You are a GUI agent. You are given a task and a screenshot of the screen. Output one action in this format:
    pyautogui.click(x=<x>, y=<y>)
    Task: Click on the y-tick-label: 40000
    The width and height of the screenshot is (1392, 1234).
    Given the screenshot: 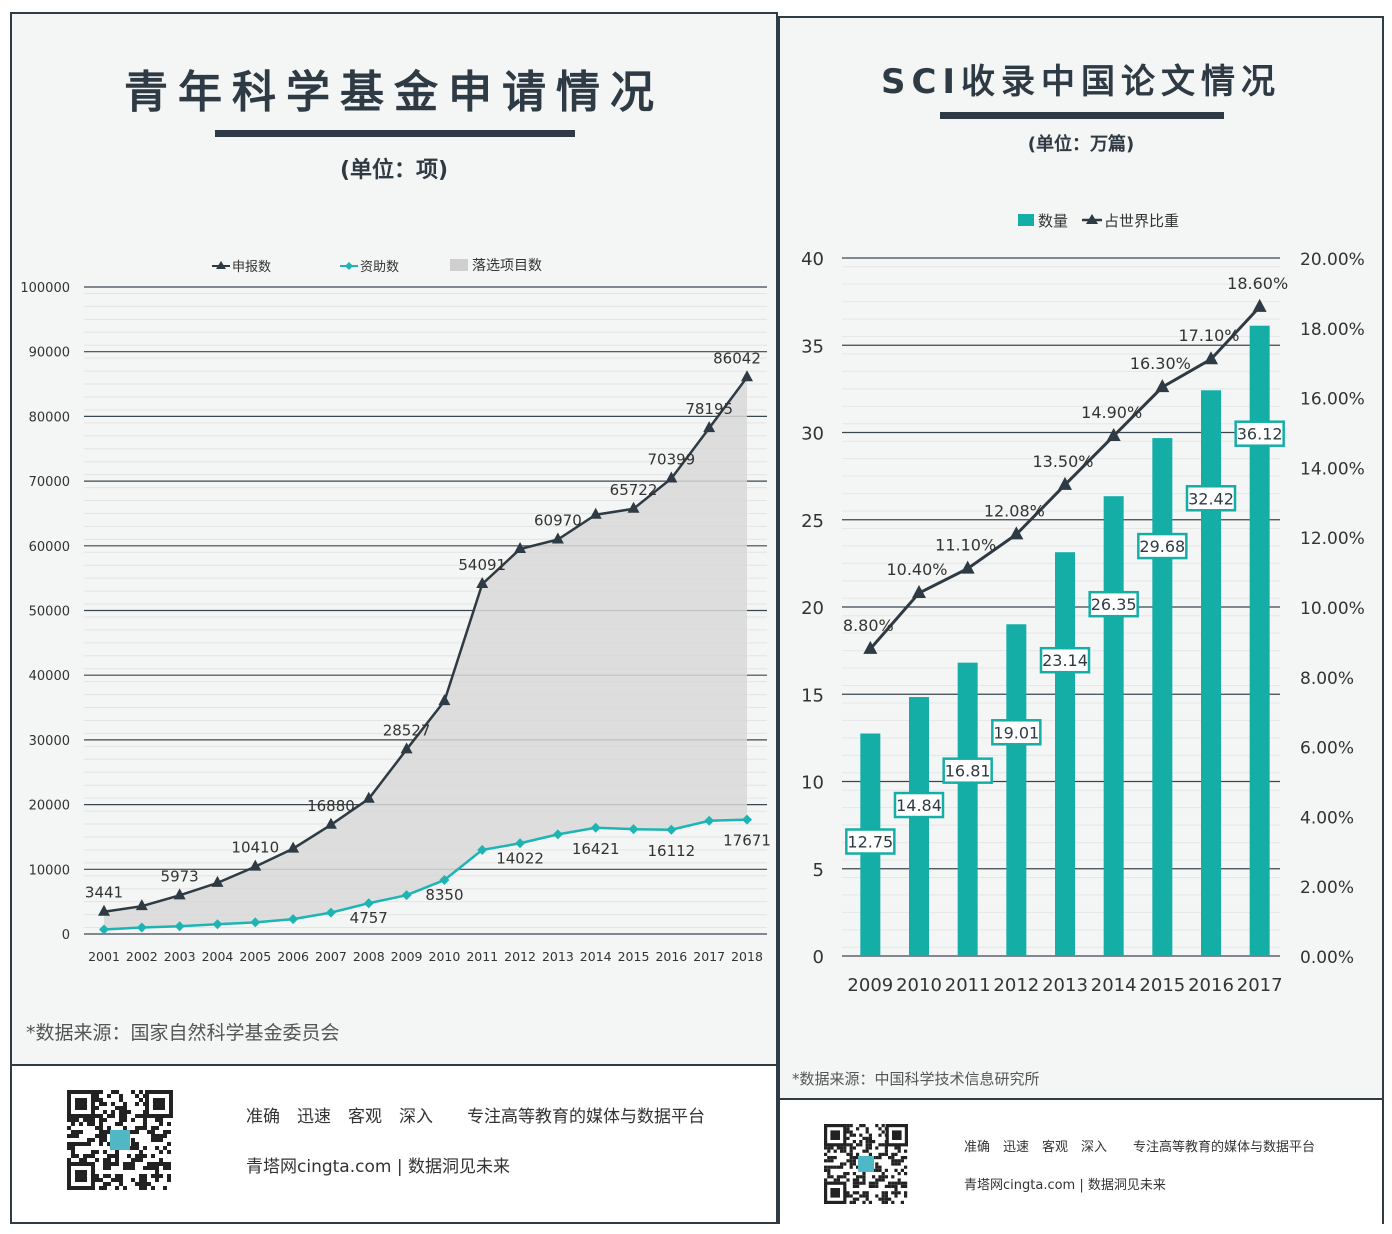 What is the action you would take?
    pyautogui.click(x=49, y=676)
    